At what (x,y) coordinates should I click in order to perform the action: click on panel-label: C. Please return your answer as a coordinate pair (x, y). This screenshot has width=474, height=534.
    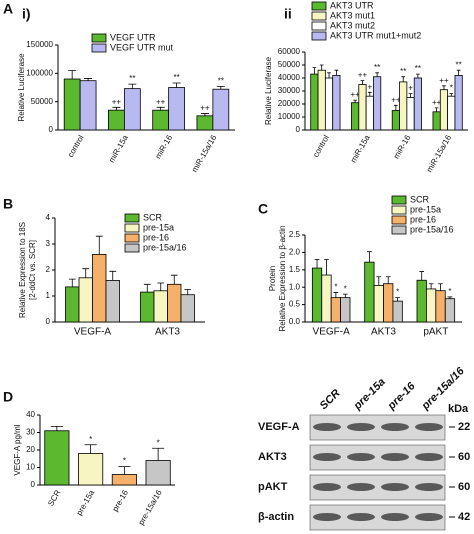
    Looking at the image, I should click on (263, 209).